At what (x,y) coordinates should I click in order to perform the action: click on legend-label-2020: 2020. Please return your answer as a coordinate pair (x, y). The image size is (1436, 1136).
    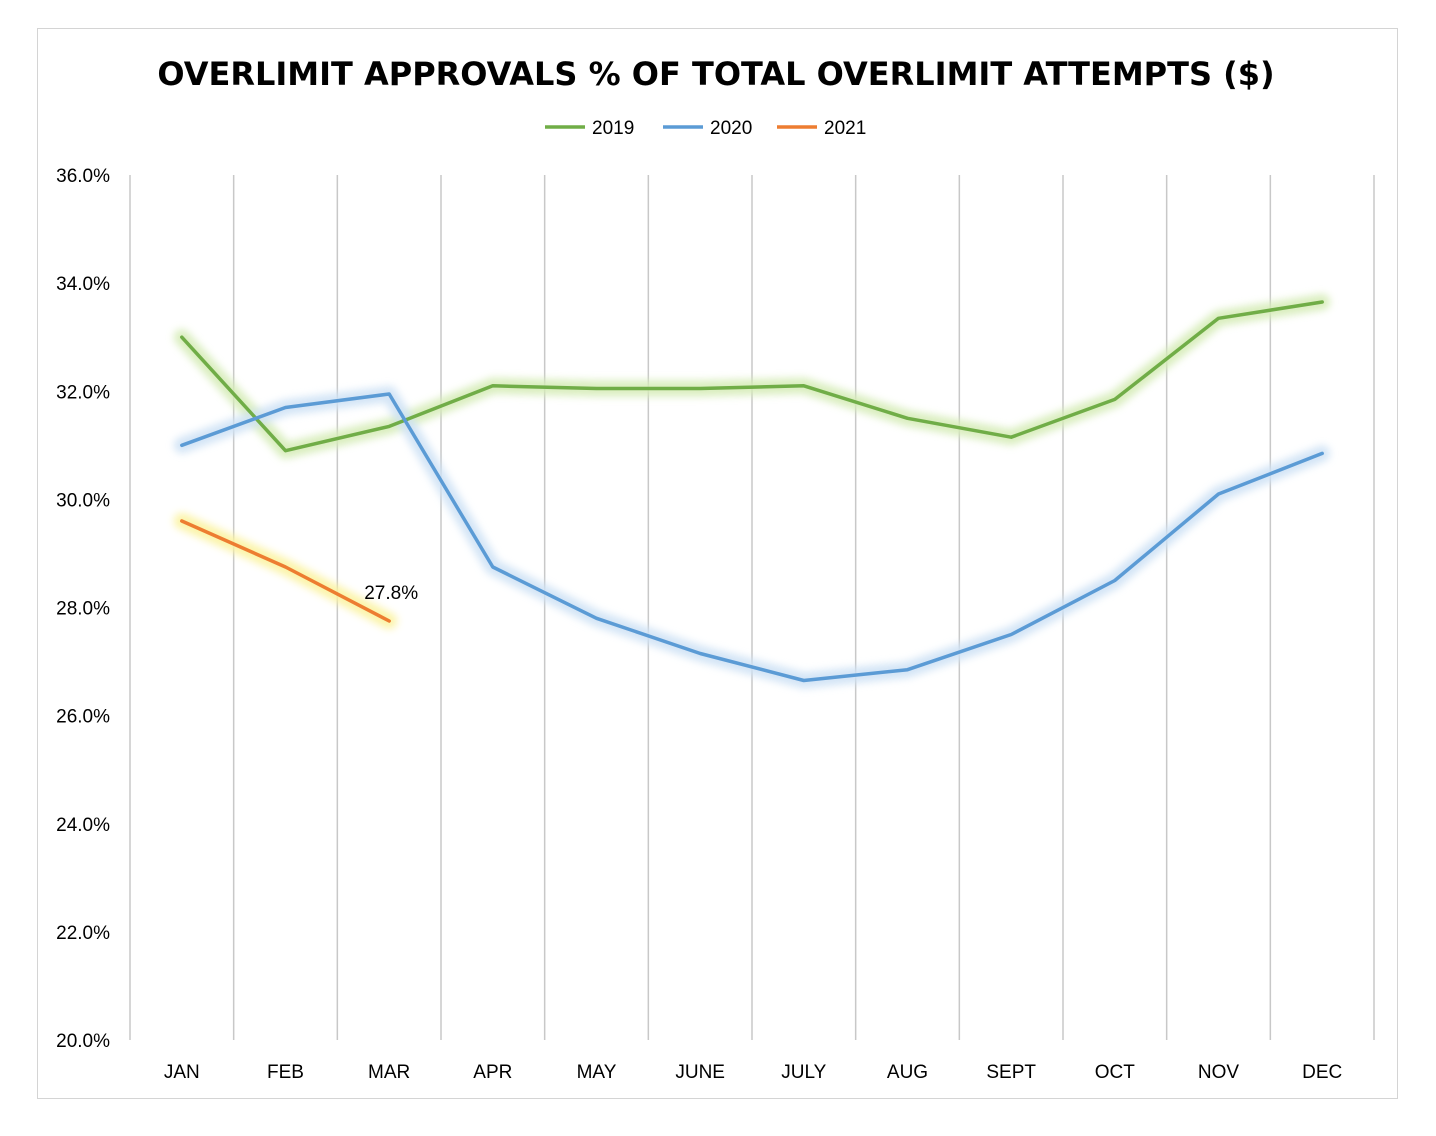
    Looking at the image, I should click on (731, 128).